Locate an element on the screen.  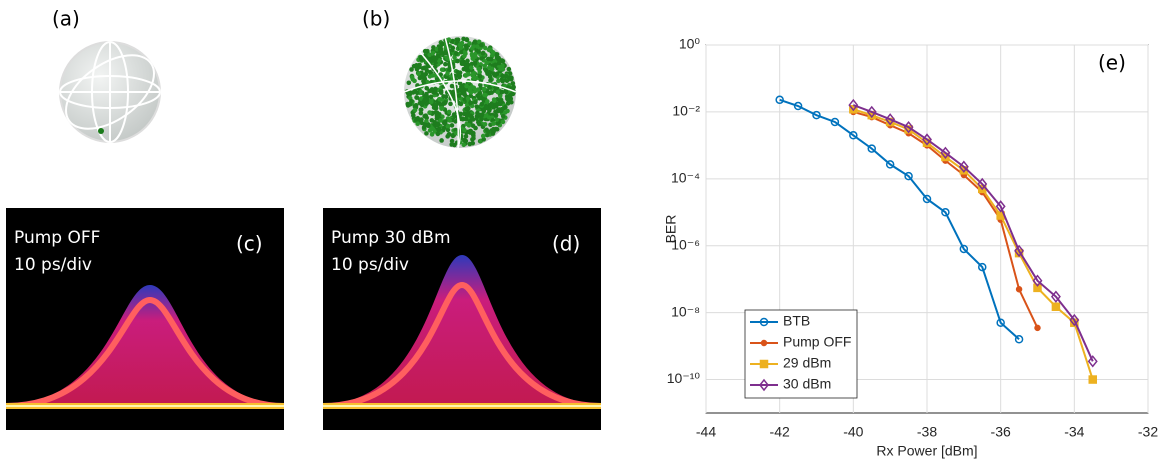
x-tick-label: -34 is located at coordinates (1074, 432).